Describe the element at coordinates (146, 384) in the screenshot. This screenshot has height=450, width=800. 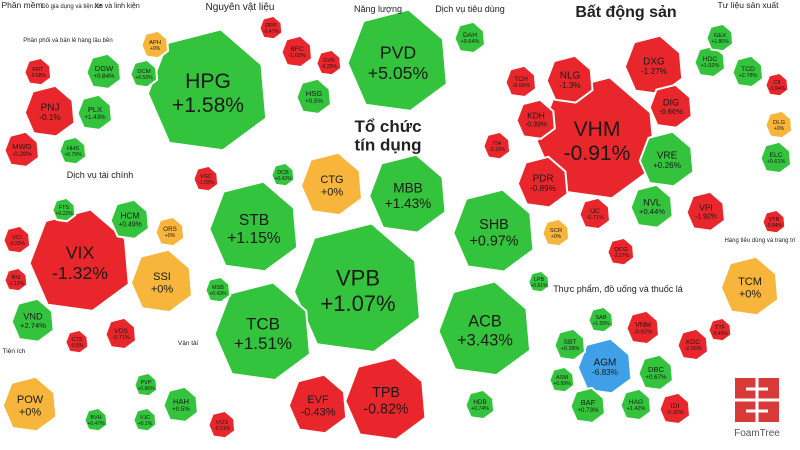
I see `cell-pvp` at that location.